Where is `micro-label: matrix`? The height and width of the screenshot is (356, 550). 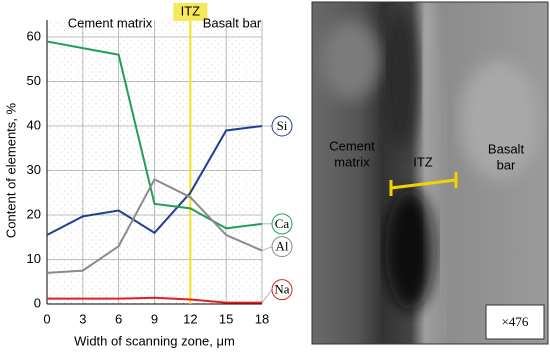 micro-label: matrix is located at coordinates (352, 161).